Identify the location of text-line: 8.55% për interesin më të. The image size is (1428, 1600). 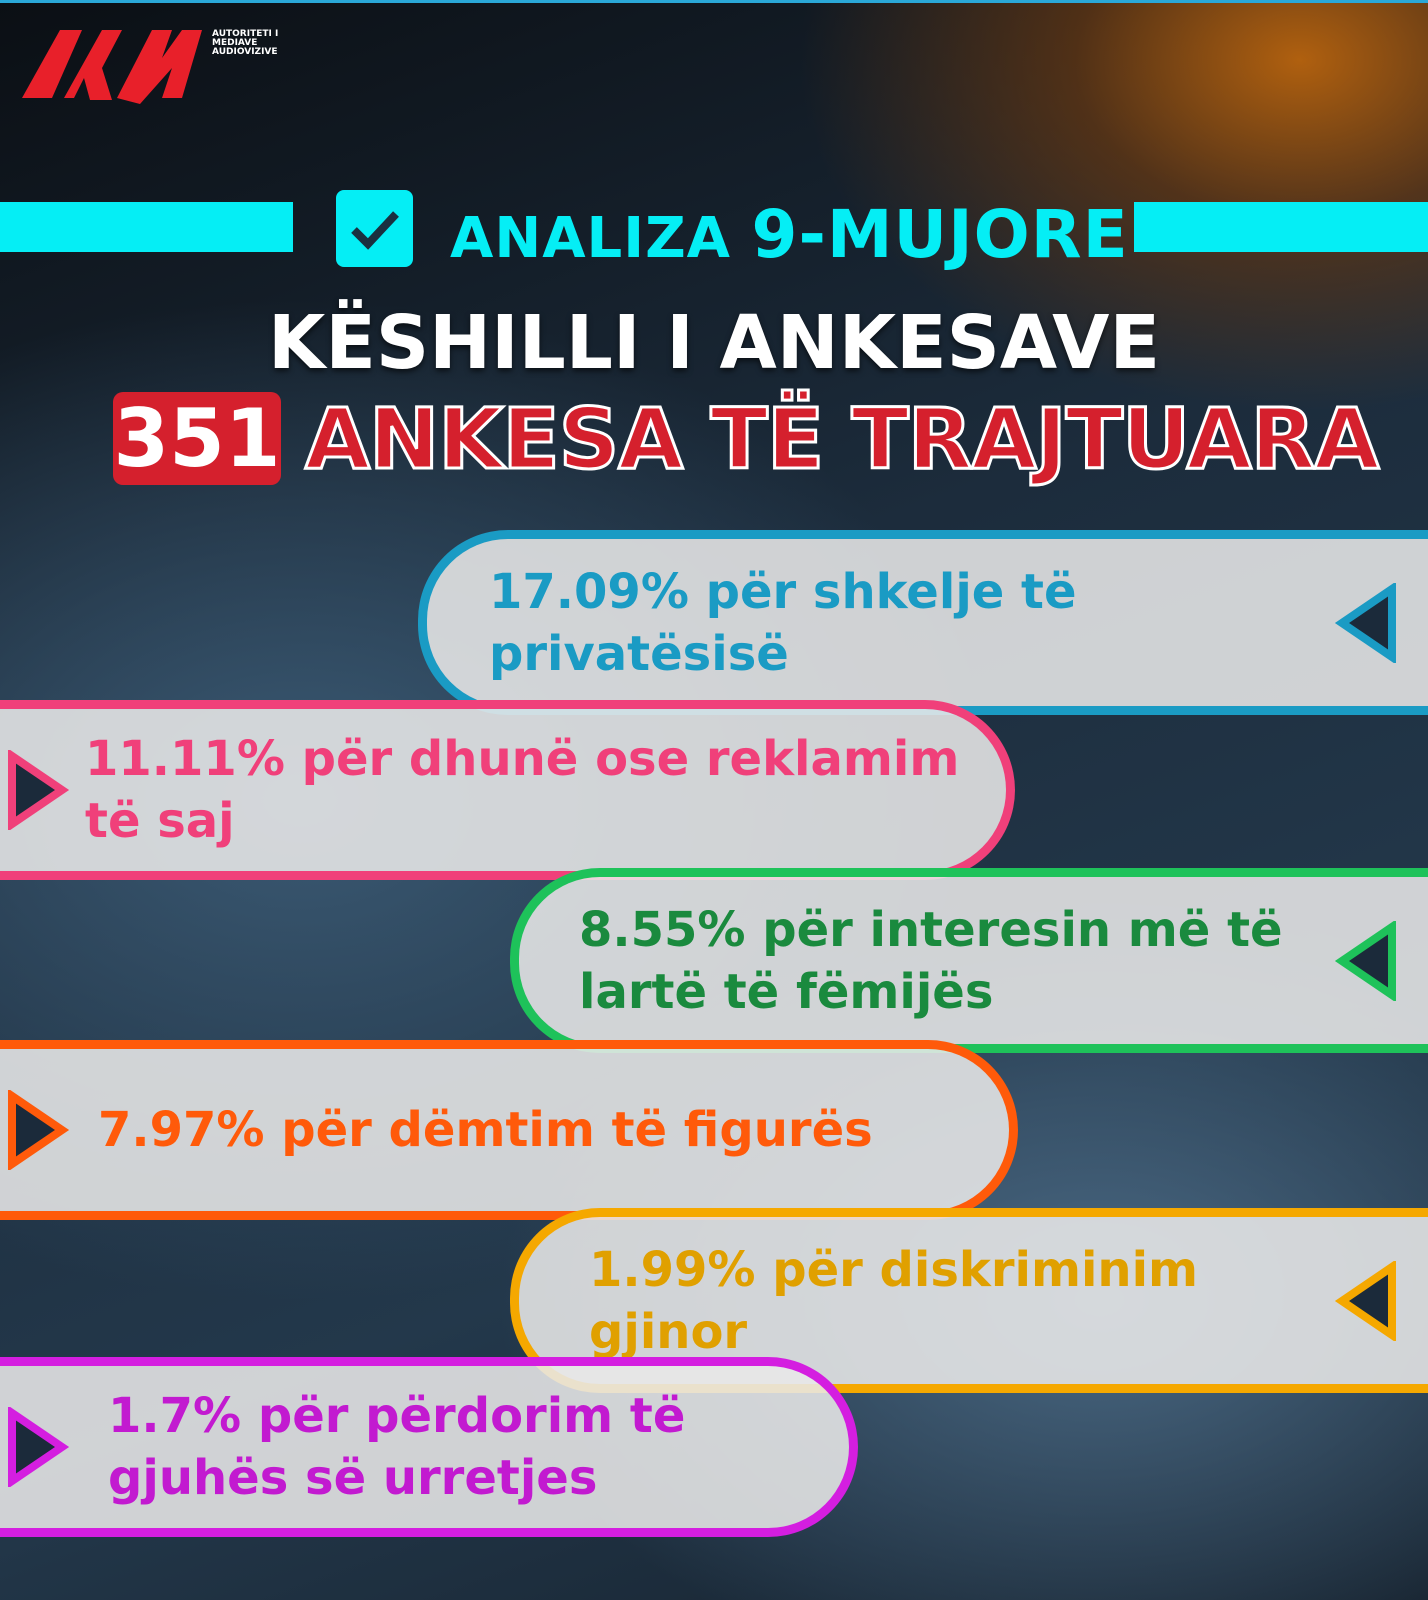
(931, 929).